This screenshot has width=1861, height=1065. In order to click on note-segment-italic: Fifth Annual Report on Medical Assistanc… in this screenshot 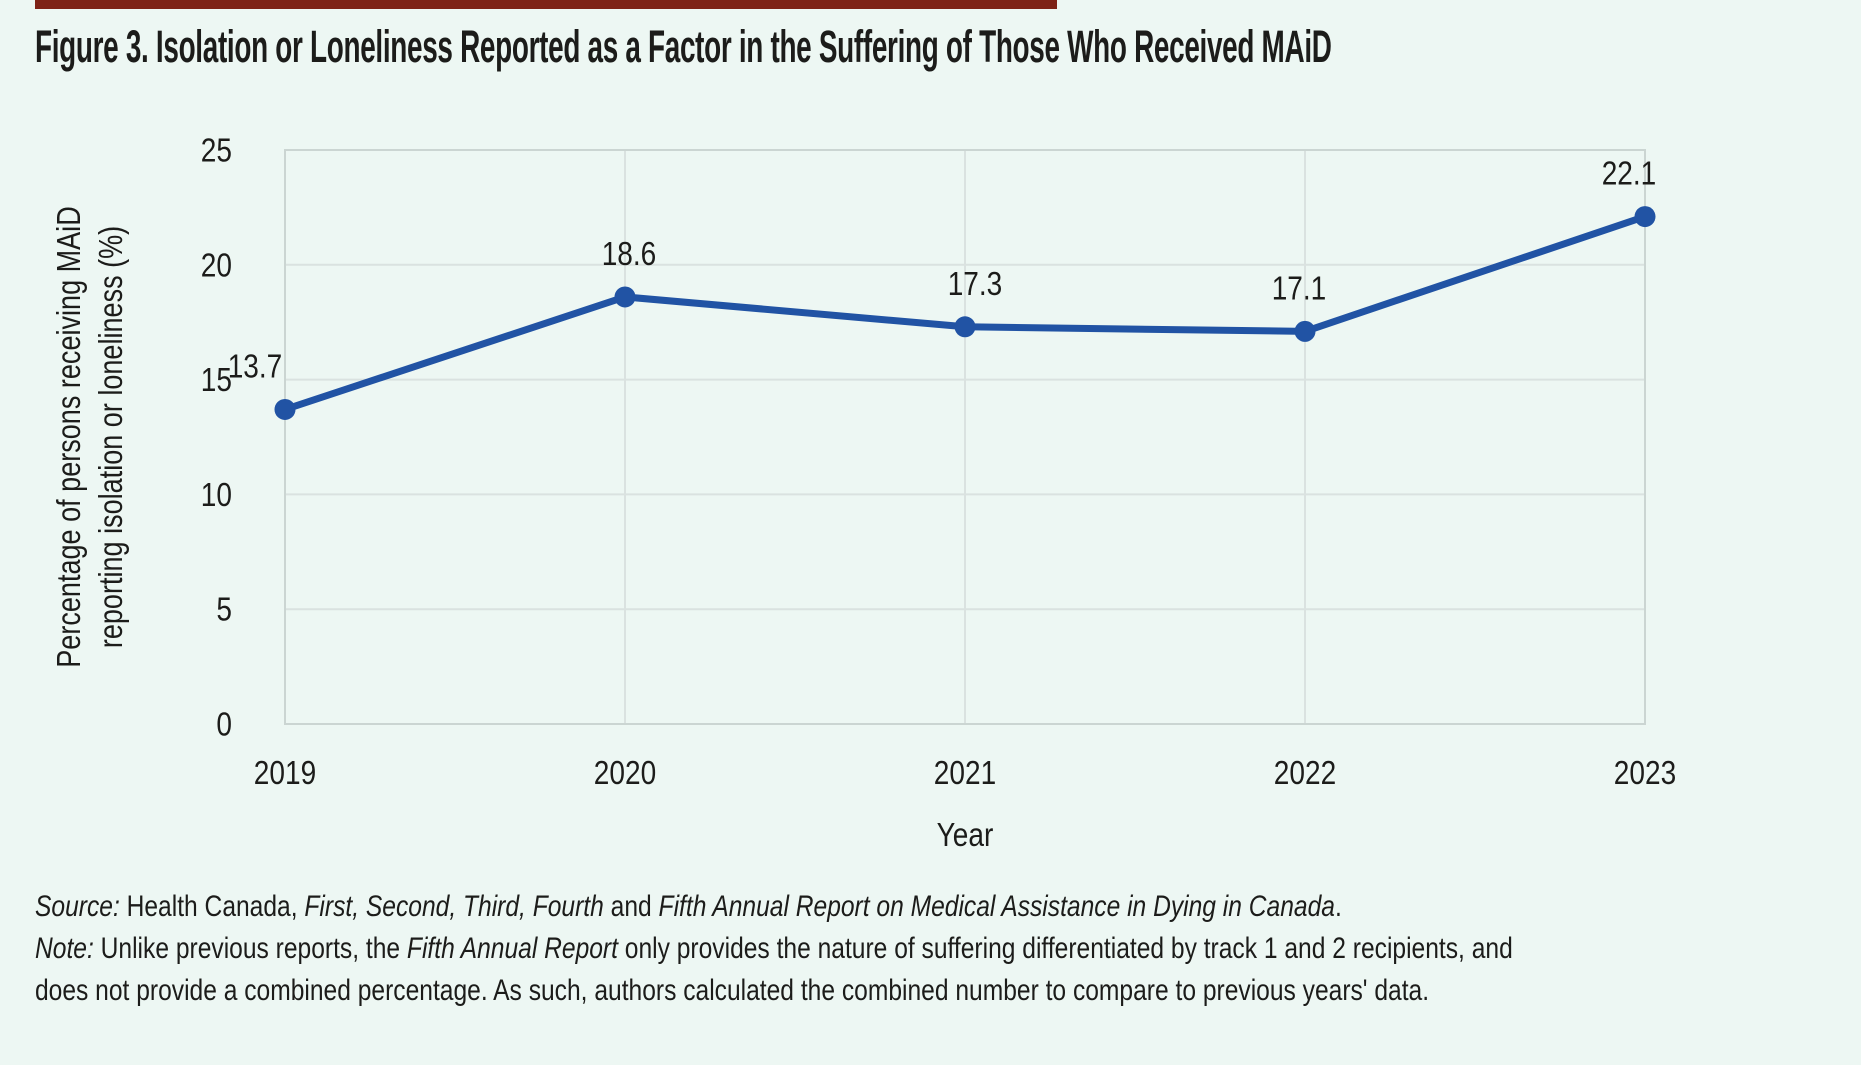, I will do `click(996, 906)`.